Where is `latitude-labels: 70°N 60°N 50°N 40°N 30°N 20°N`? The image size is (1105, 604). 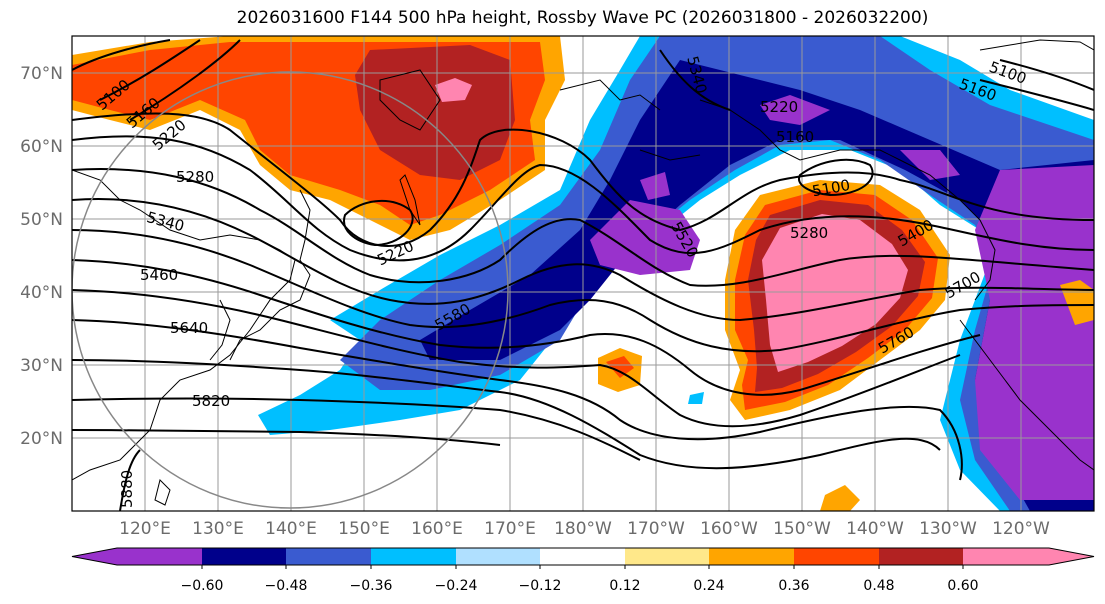
latitude-labels: 70°N 60°N 50°N 40°N 30°N 20°N is located at coordinates (41, 256).